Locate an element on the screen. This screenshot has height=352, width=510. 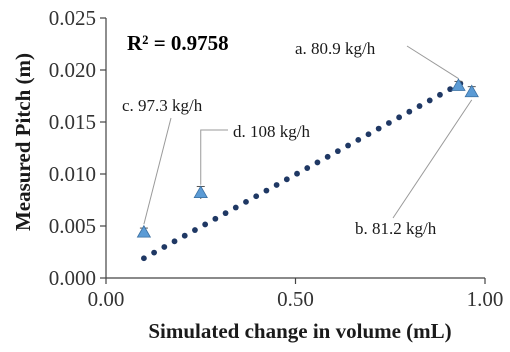
y-tick-label: 0.015 is located at coordinates (72, 122).